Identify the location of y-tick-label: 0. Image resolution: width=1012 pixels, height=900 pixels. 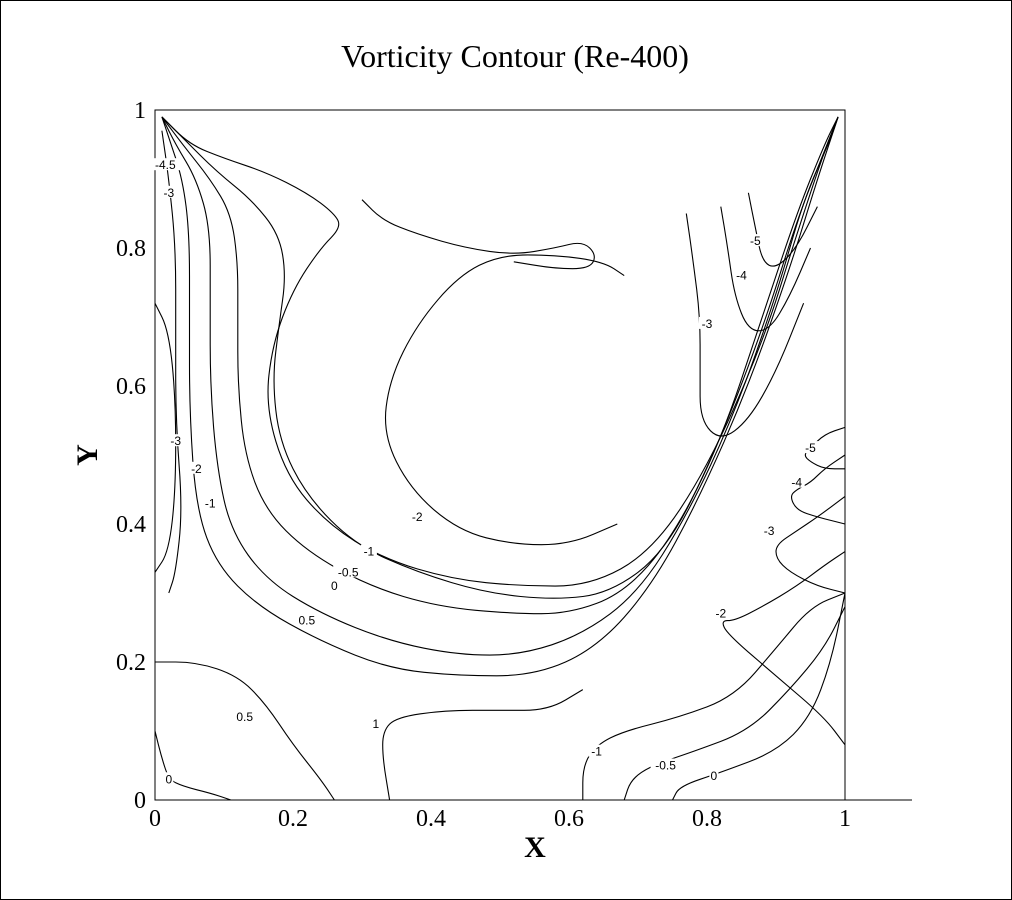
(140, 801).